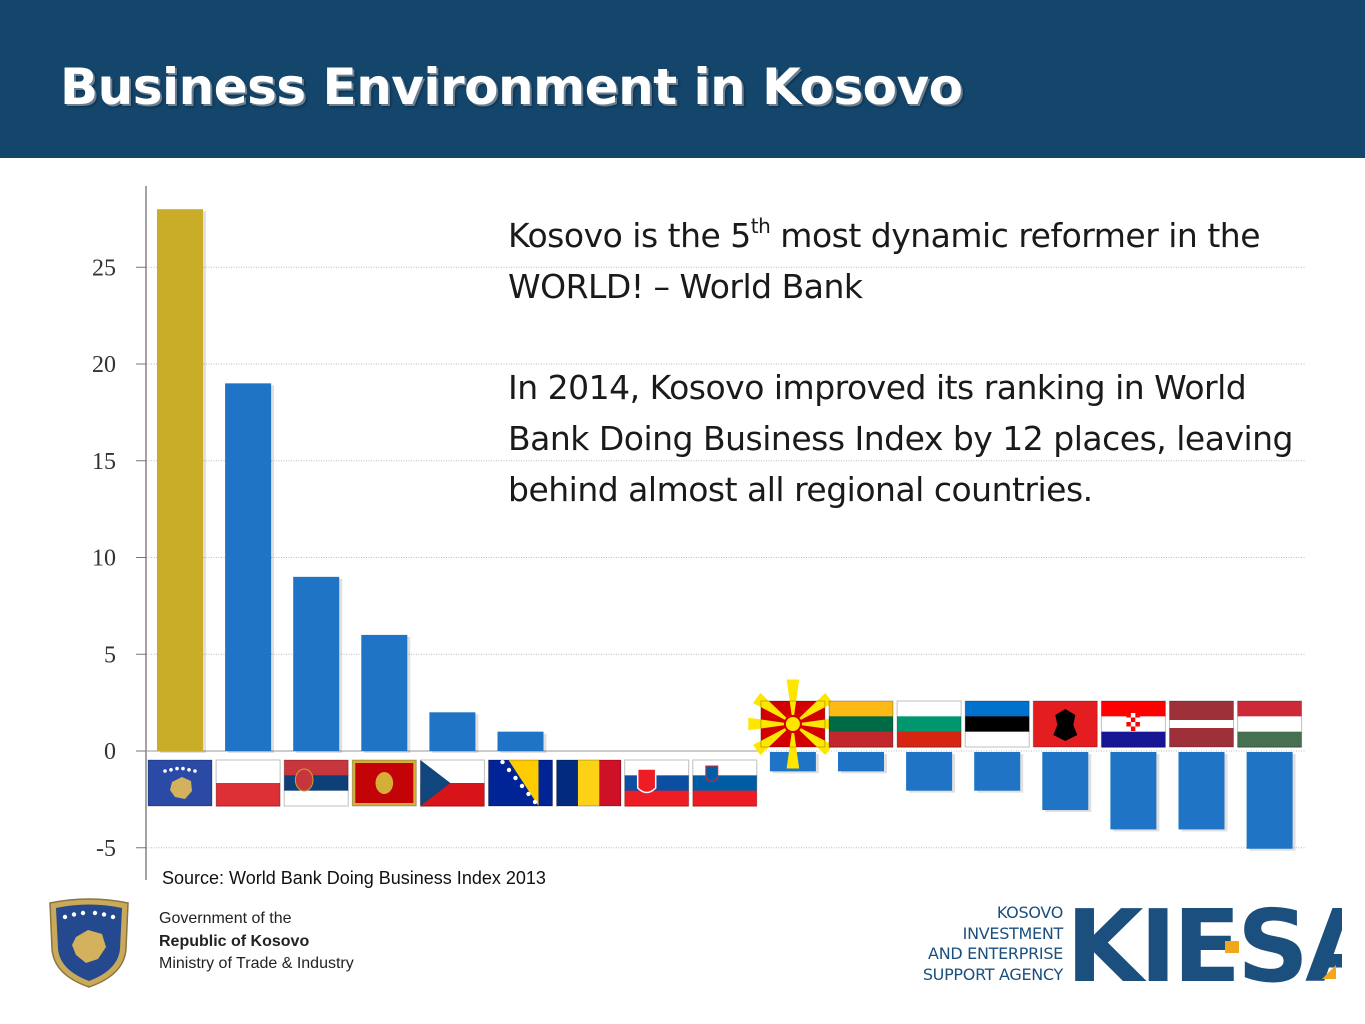 The height and width of the screenshot is (1024, 1365). I want to click on flag-macedonia-icon, so click(793, 724).